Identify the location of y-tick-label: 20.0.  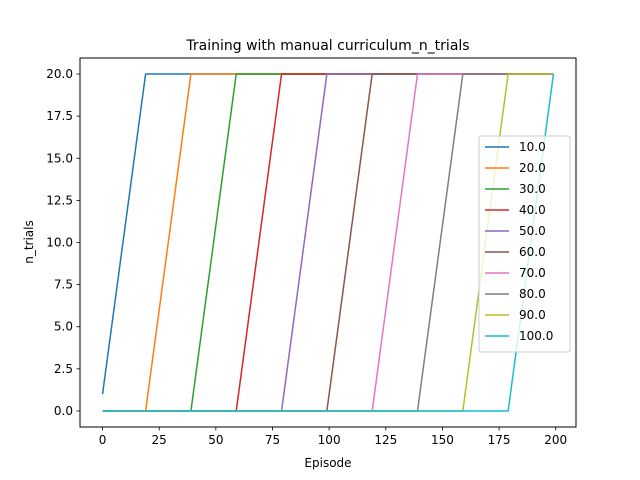
(59, 74).